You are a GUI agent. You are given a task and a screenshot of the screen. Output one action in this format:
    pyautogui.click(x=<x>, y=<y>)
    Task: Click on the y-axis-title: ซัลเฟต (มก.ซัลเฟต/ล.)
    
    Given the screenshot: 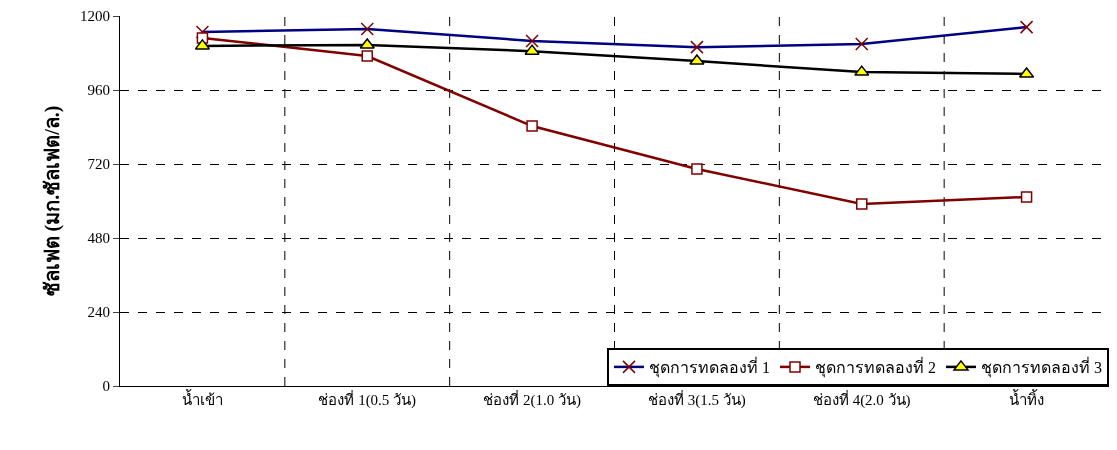 What is the action you would take?
    pyautogui.click(x=52, y=201)
    